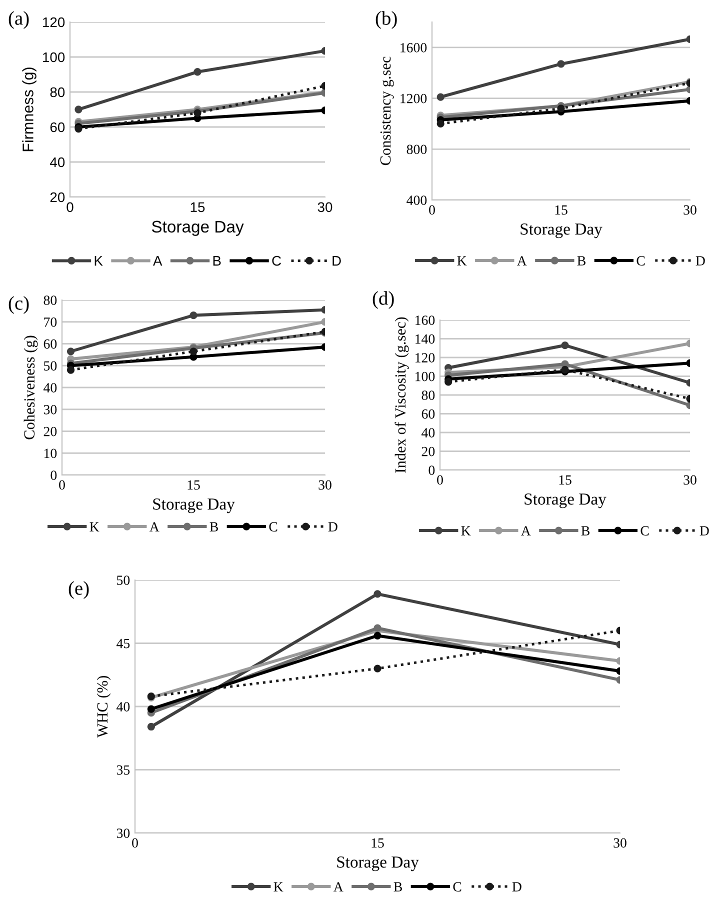 The image size is (709, 905). What do you see at coordinates (413, 47) in the screenshot?
I see `y-tick-label: 1600` at bounding box center [413, 47].